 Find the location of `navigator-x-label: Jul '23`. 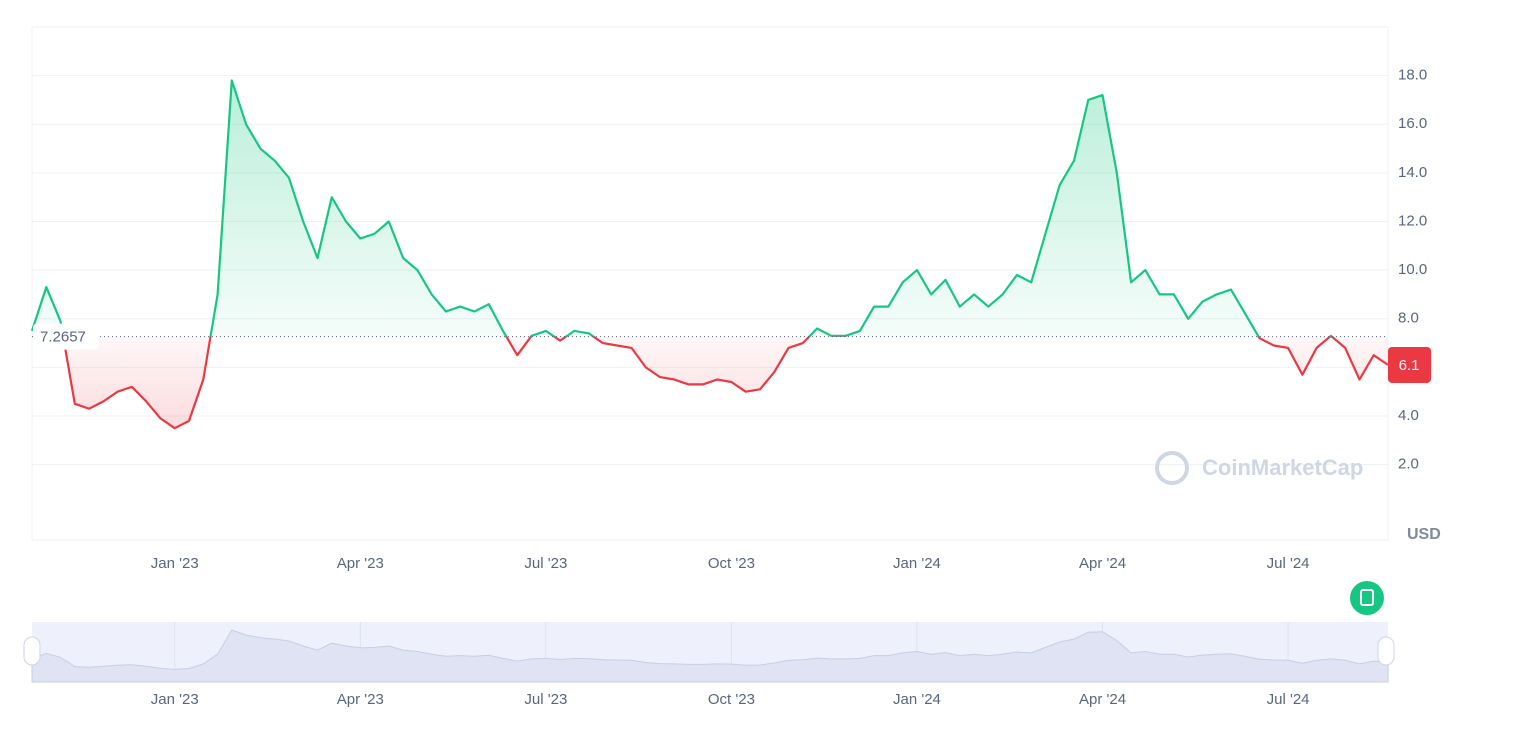

navigator-x-label: Jul '23 is located at coordinates (545, 699).